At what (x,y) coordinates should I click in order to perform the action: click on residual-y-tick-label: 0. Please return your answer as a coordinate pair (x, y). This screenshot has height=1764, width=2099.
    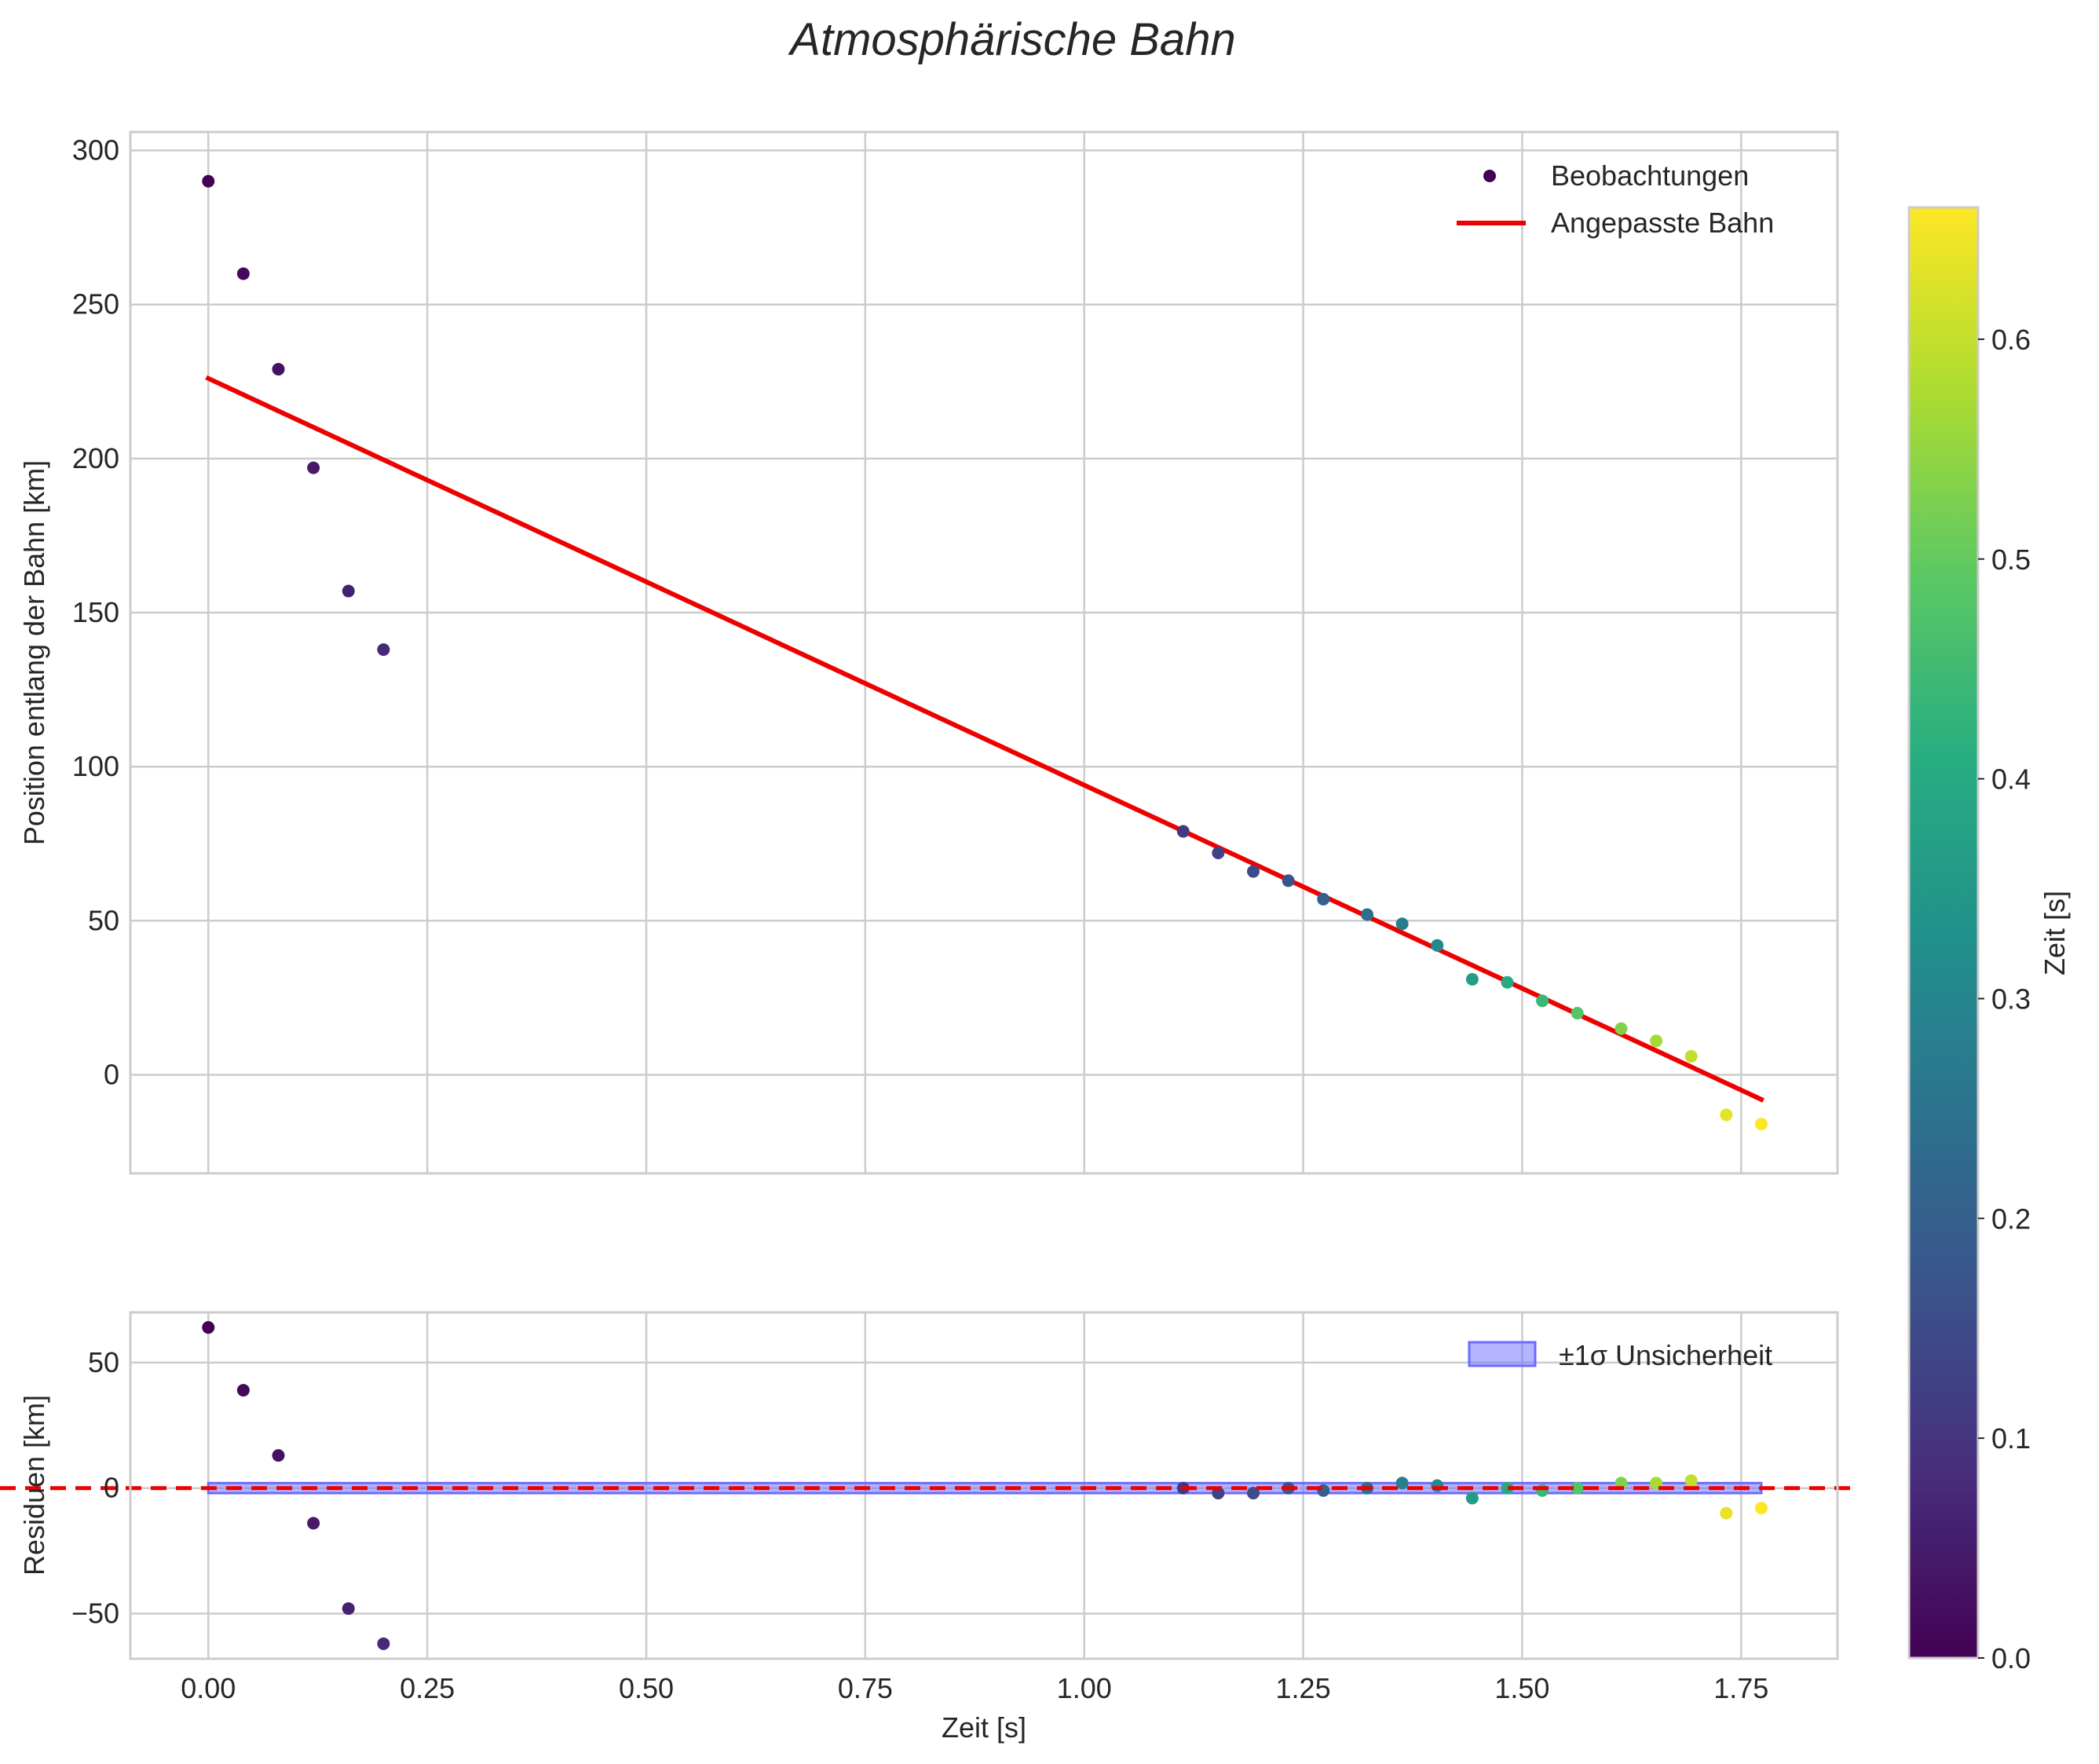
    Looking at the image, I should click on (111, 1488).